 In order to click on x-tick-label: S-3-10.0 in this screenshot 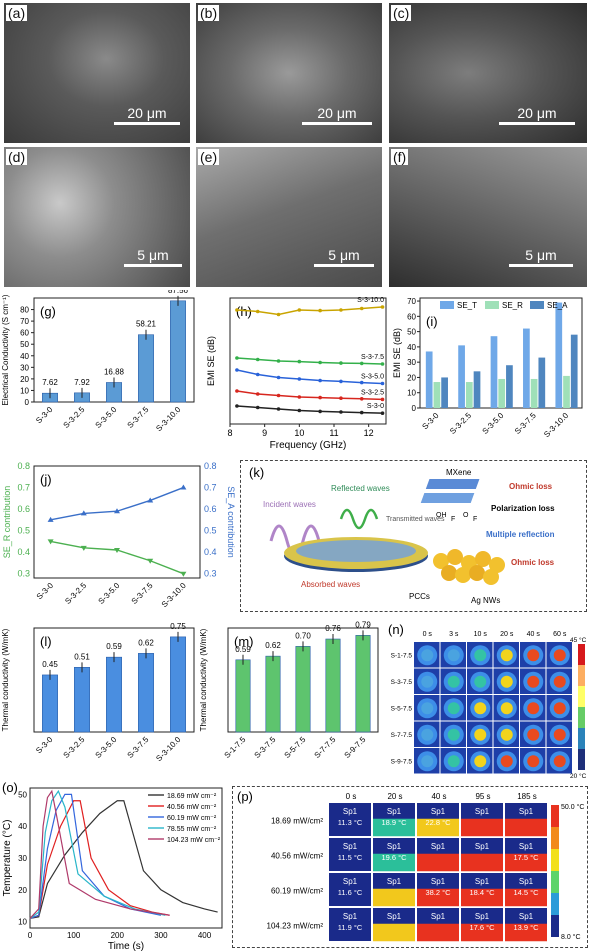, I will do `click(556, 425)`.